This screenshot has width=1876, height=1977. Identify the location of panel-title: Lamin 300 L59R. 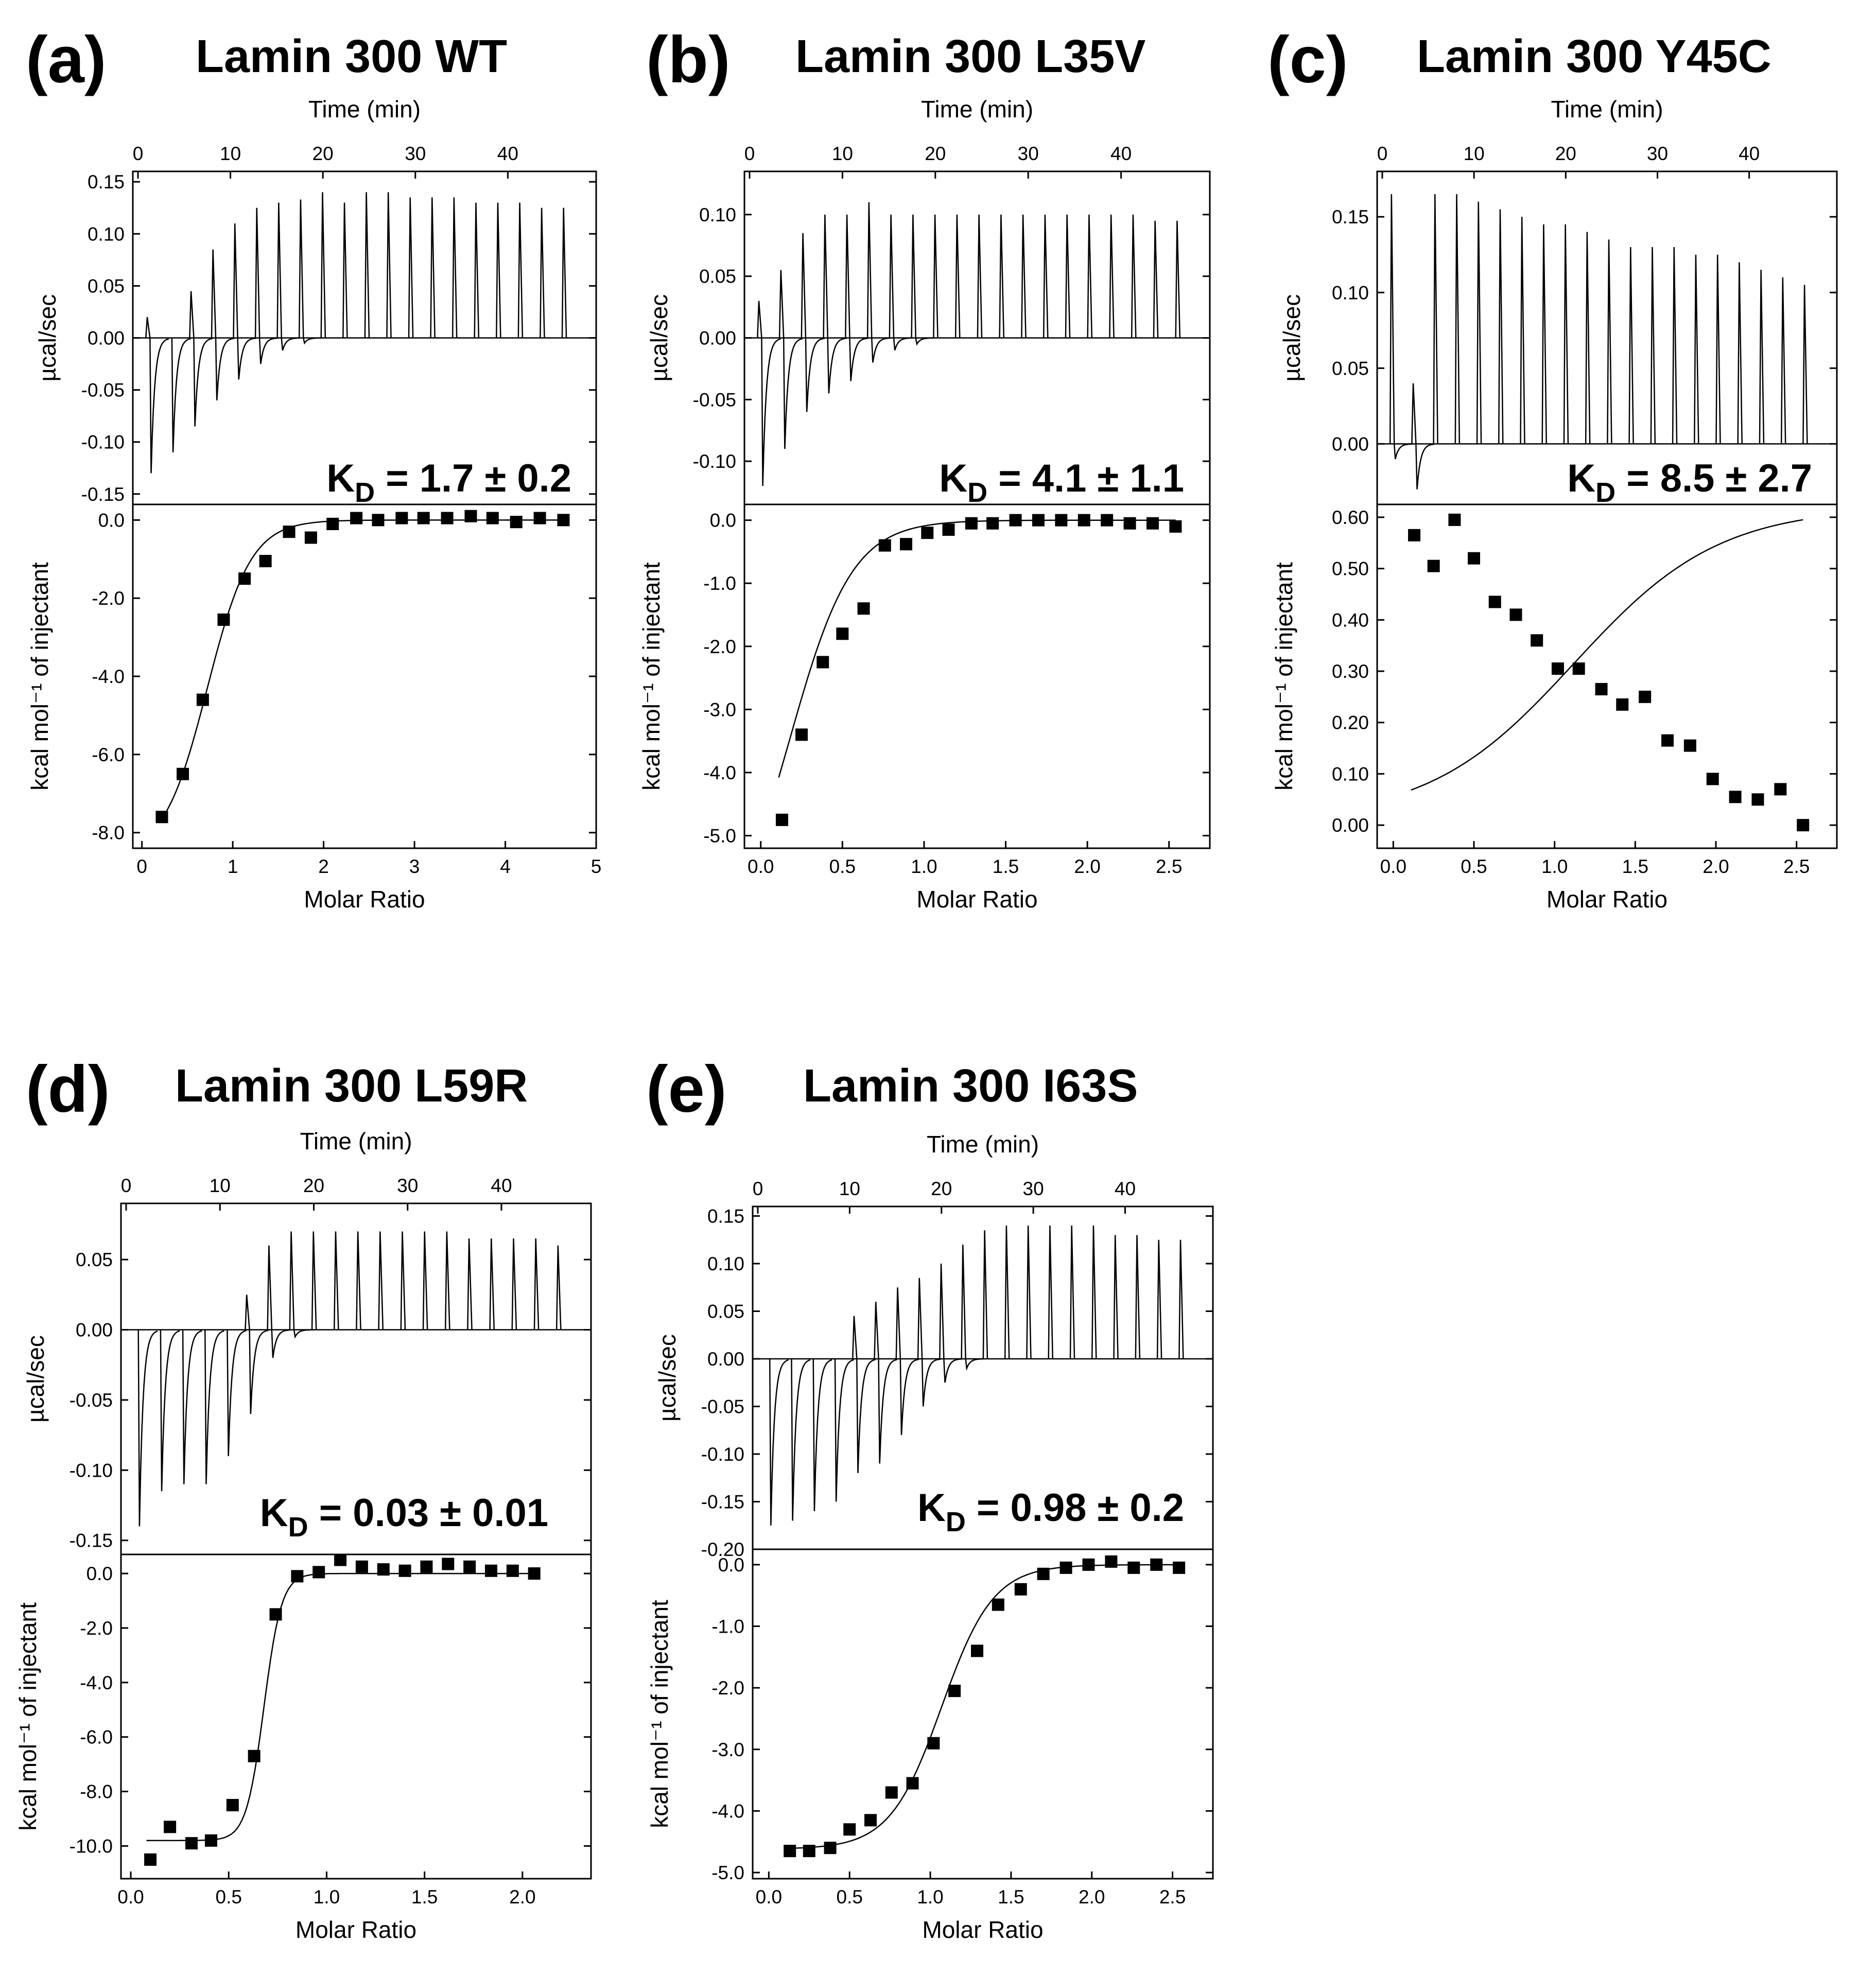
(351, 1086).